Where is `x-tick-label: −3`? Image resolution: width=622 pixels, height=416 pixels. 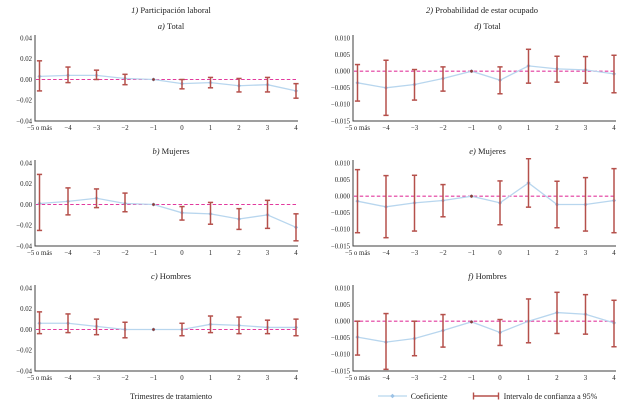 x-tick-label: −3 is located at coordinates (97, 128).